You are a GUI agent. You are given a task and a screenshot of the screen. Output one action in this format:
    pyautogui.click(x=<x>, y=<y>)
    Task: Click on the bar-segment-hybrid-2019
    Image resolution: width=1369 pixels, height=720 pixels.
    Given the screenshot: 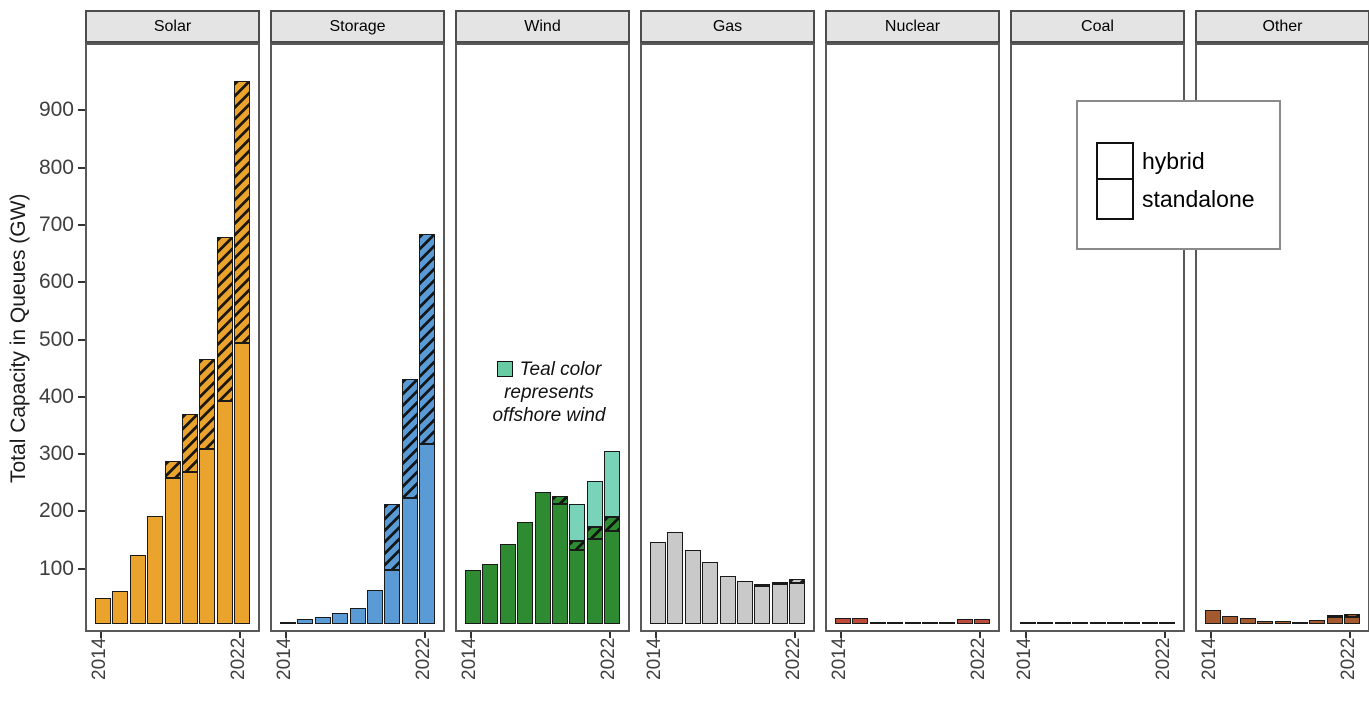 What is the action you would take?
    pyautogui.click(x=190, y=442)
    